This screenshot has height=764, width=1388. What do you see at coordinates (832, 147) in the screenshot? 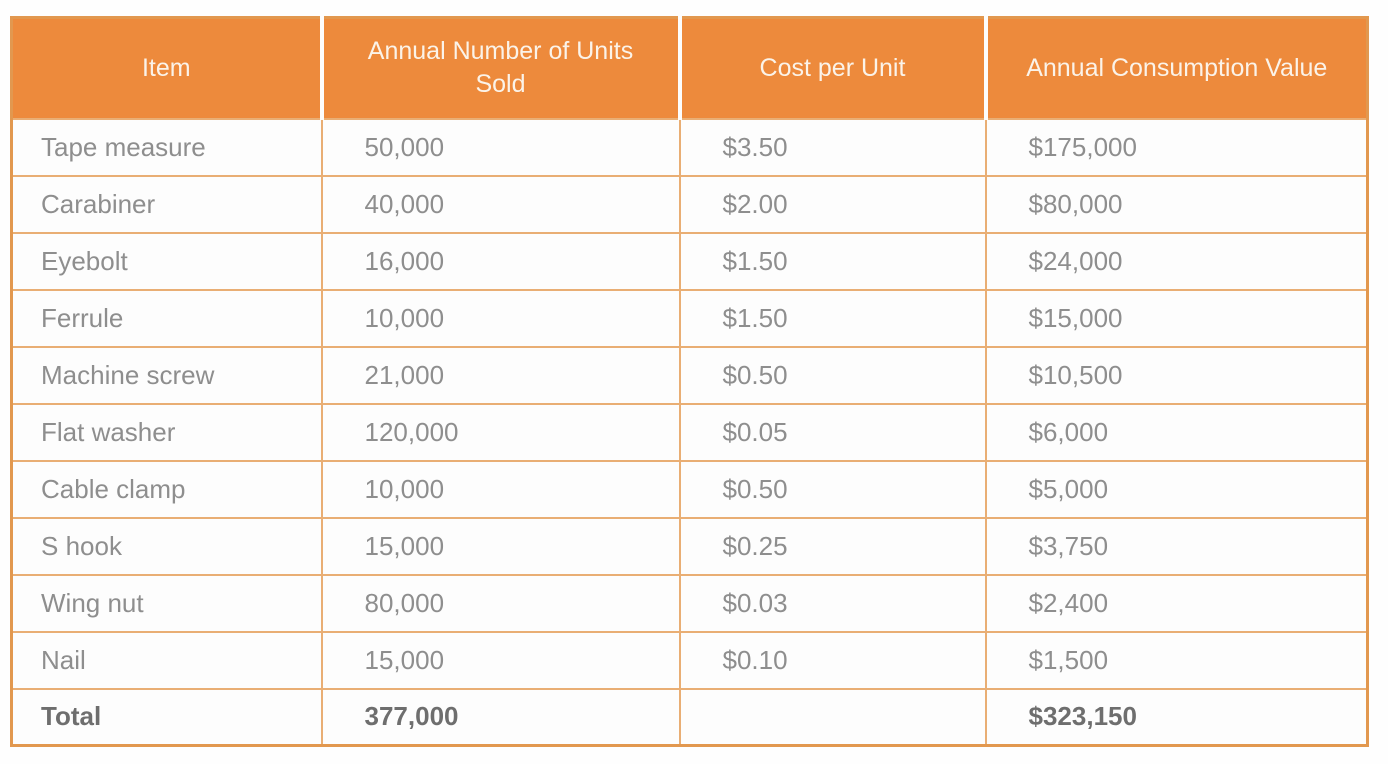
I see `cell-cost: $3.50` at bounding box center [832, 147].